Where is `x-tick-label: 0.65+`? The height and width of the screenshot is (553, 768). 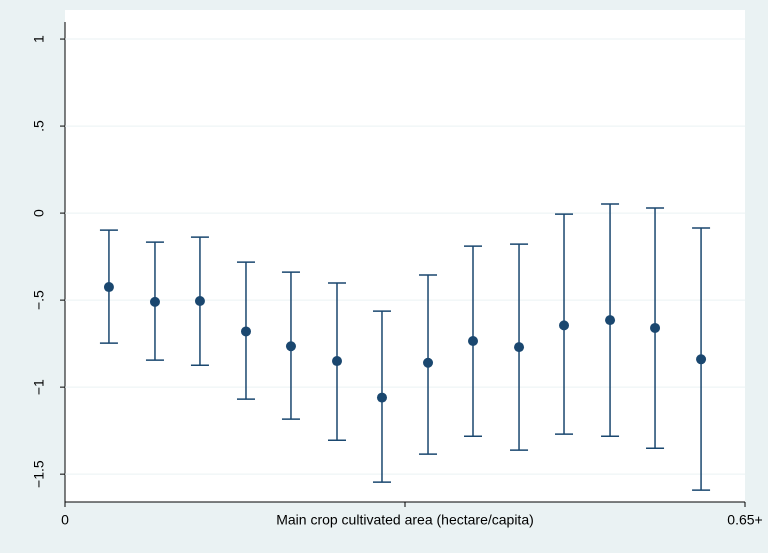
x-tick-label: 0.65+ is located at coordinates (744, 520).